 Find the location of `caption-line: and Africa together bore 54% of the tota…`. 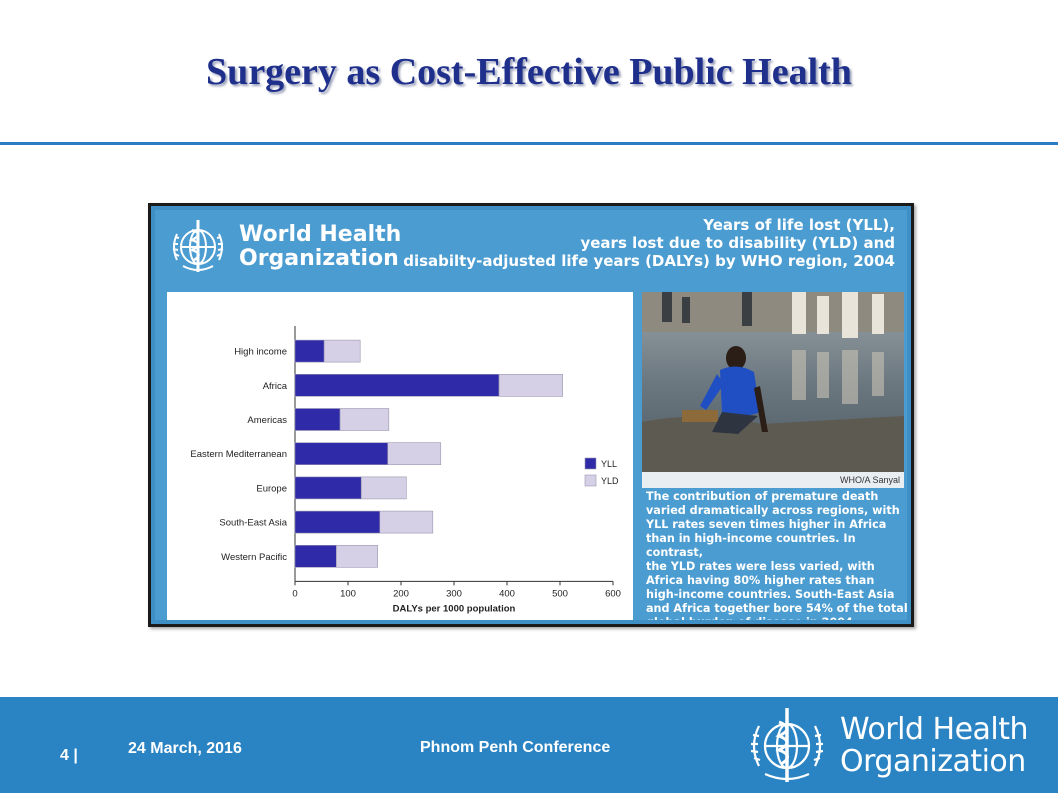

caption-line: and Africa together bore 54% of the tota… is located at coordinates (776, 608).